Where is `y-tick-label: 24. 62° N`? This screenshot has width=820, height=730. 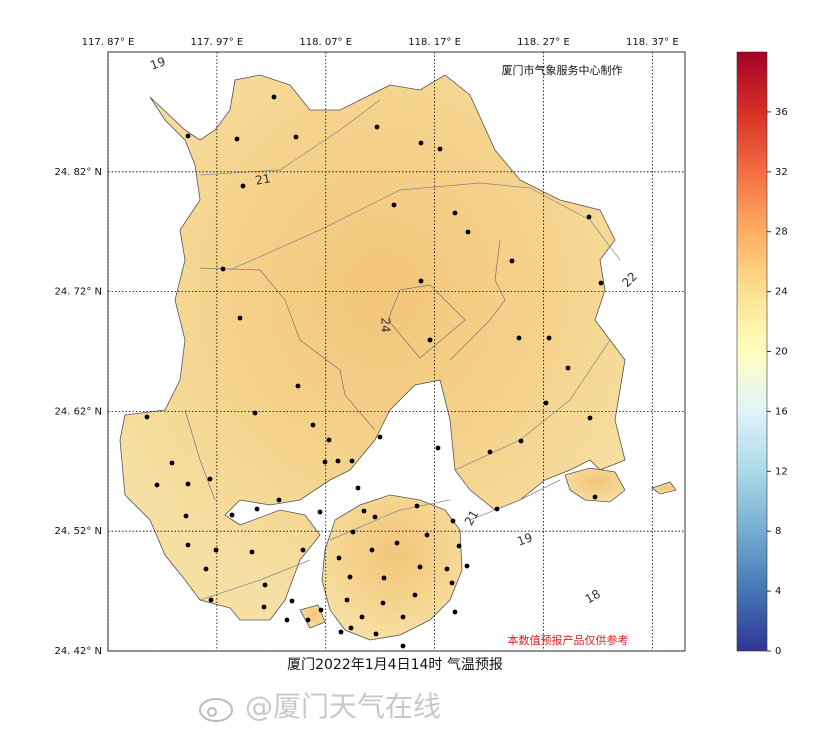
y-tick-label: 24. 62° N is located at coordinates (78, 411).